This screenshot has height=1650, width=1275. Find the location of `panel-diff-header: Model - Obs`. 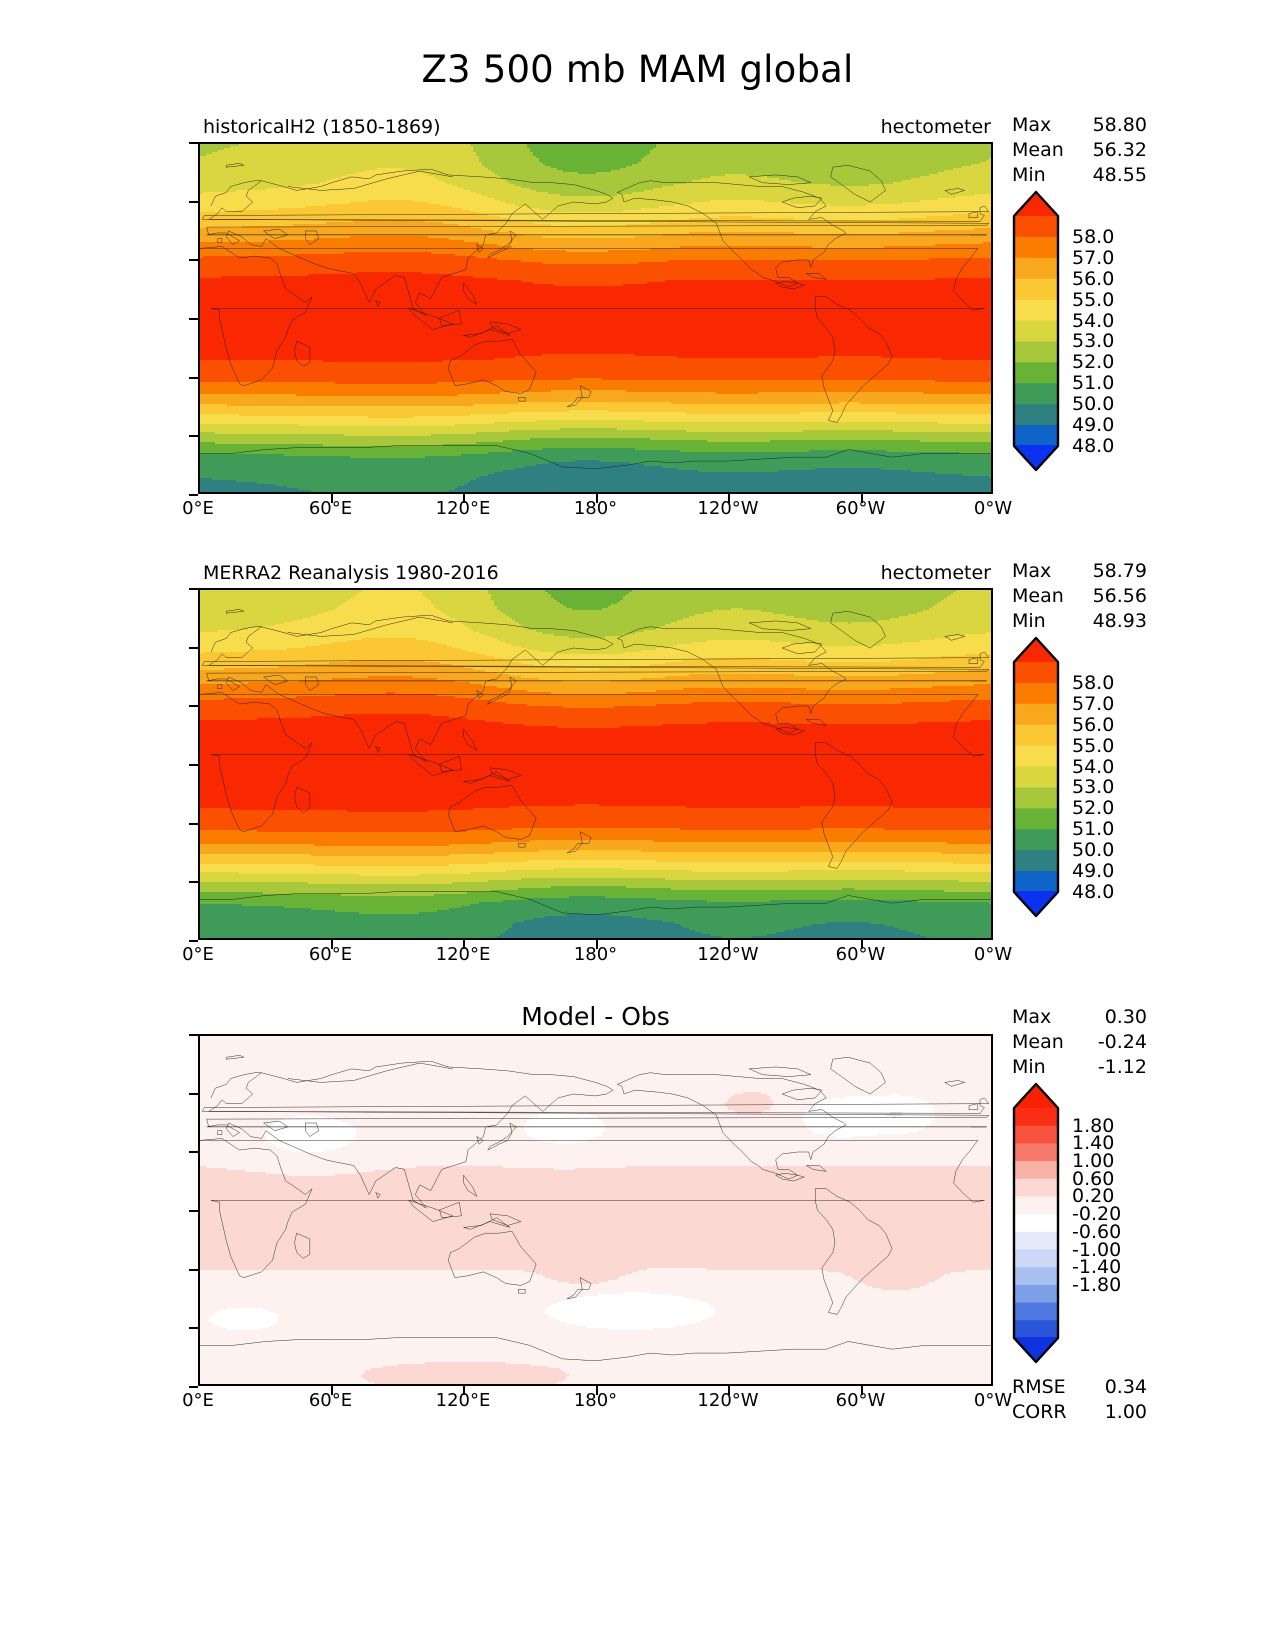

panel-diff-header: Model - Obs is located at coordinates (595, 1016).